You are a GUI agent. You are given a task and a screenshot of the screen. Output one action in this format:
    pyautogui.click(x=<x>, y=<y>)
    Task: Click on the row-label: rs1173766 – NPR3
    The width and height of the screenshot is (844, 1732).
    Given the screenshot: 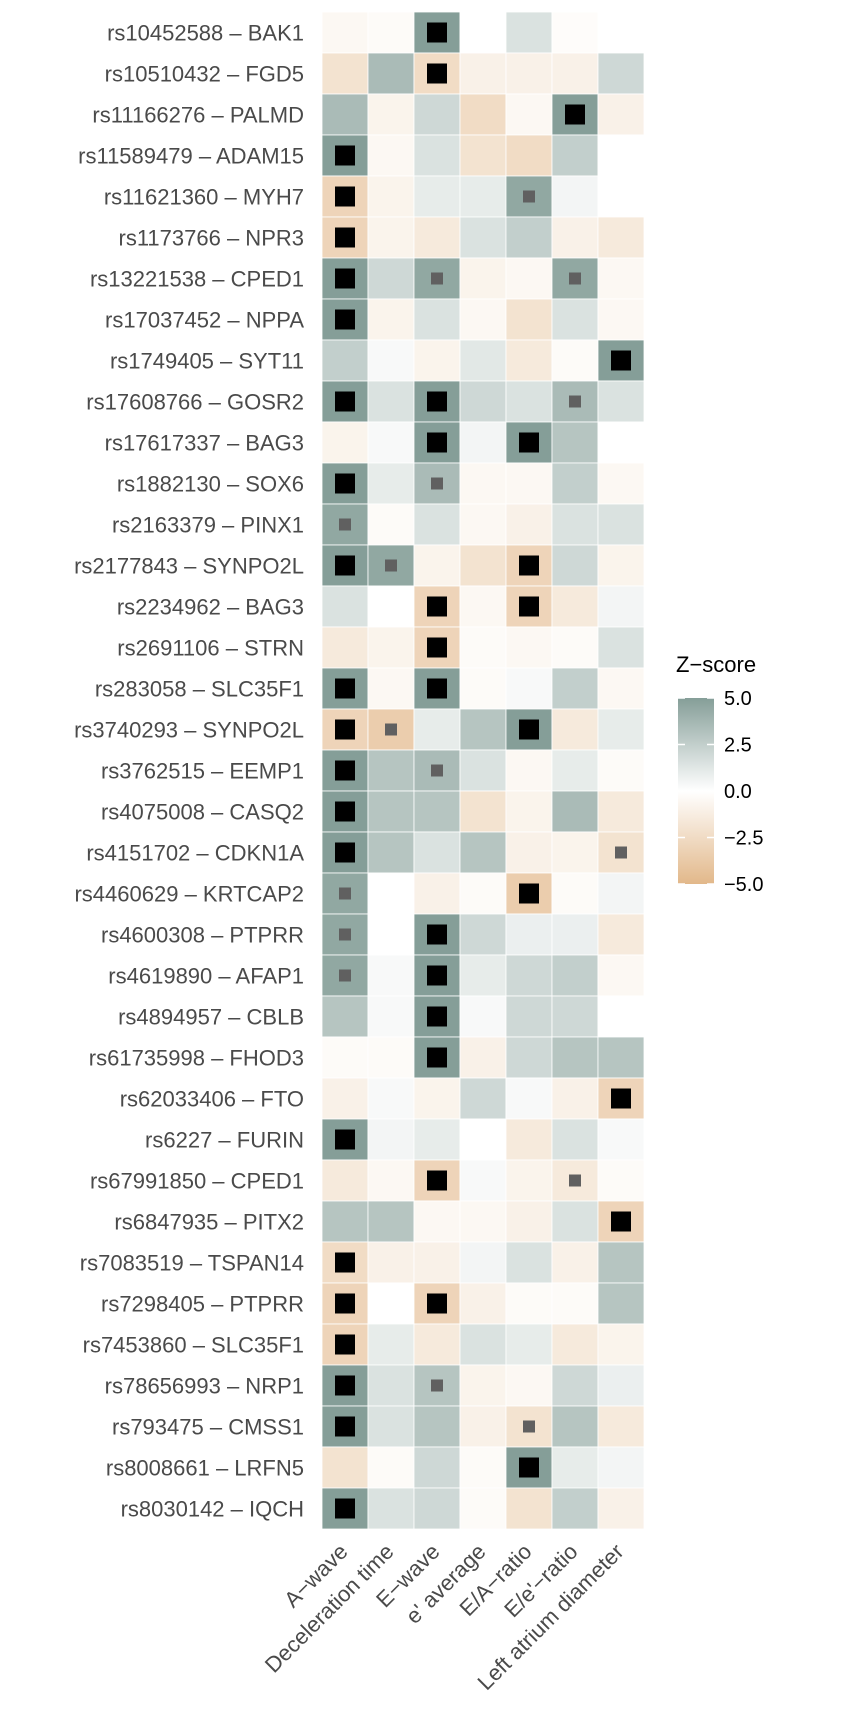 What is the action you would take?
    pyautogui.click(x=212, y=238)
    